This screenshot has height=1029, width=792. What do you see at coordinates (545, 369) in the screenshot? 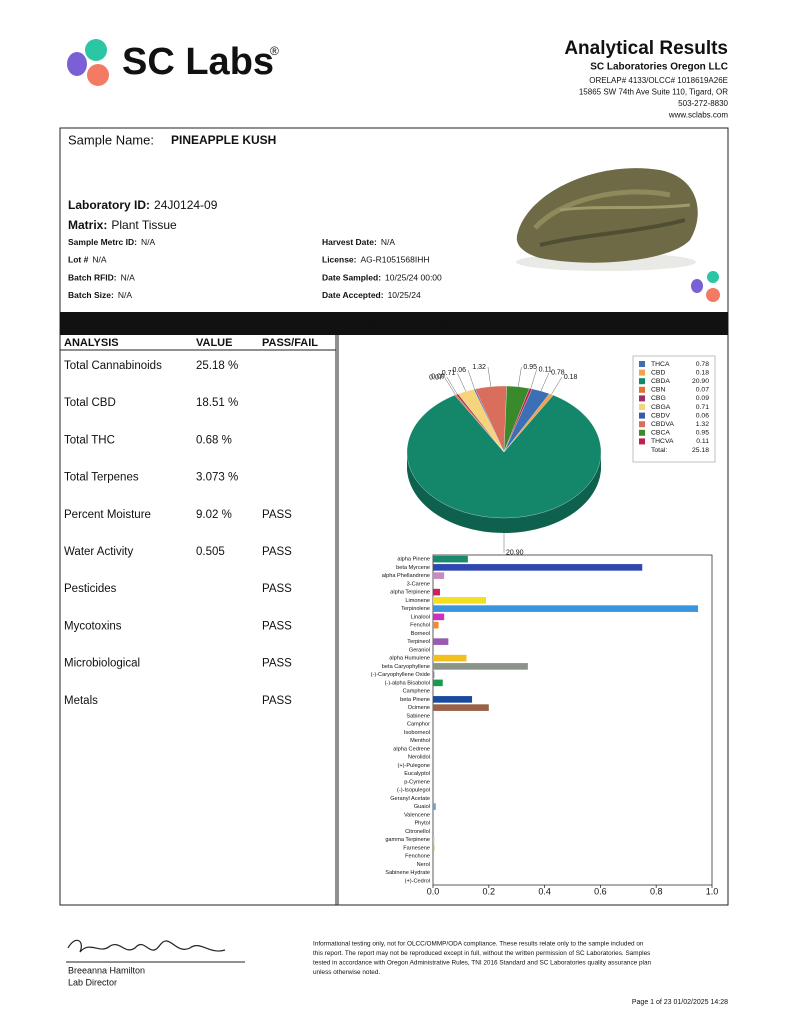
I see `pie-label: 0.11` at bounding box center [545, 369].